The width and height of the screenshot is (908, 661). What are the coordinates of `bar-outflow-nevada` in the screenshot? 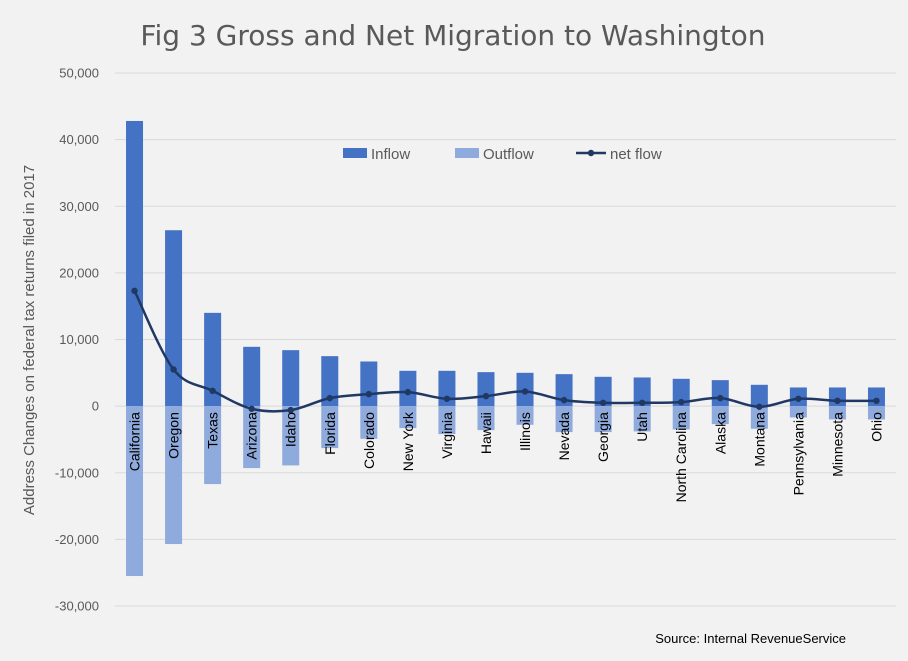 It's located at (564, 419).